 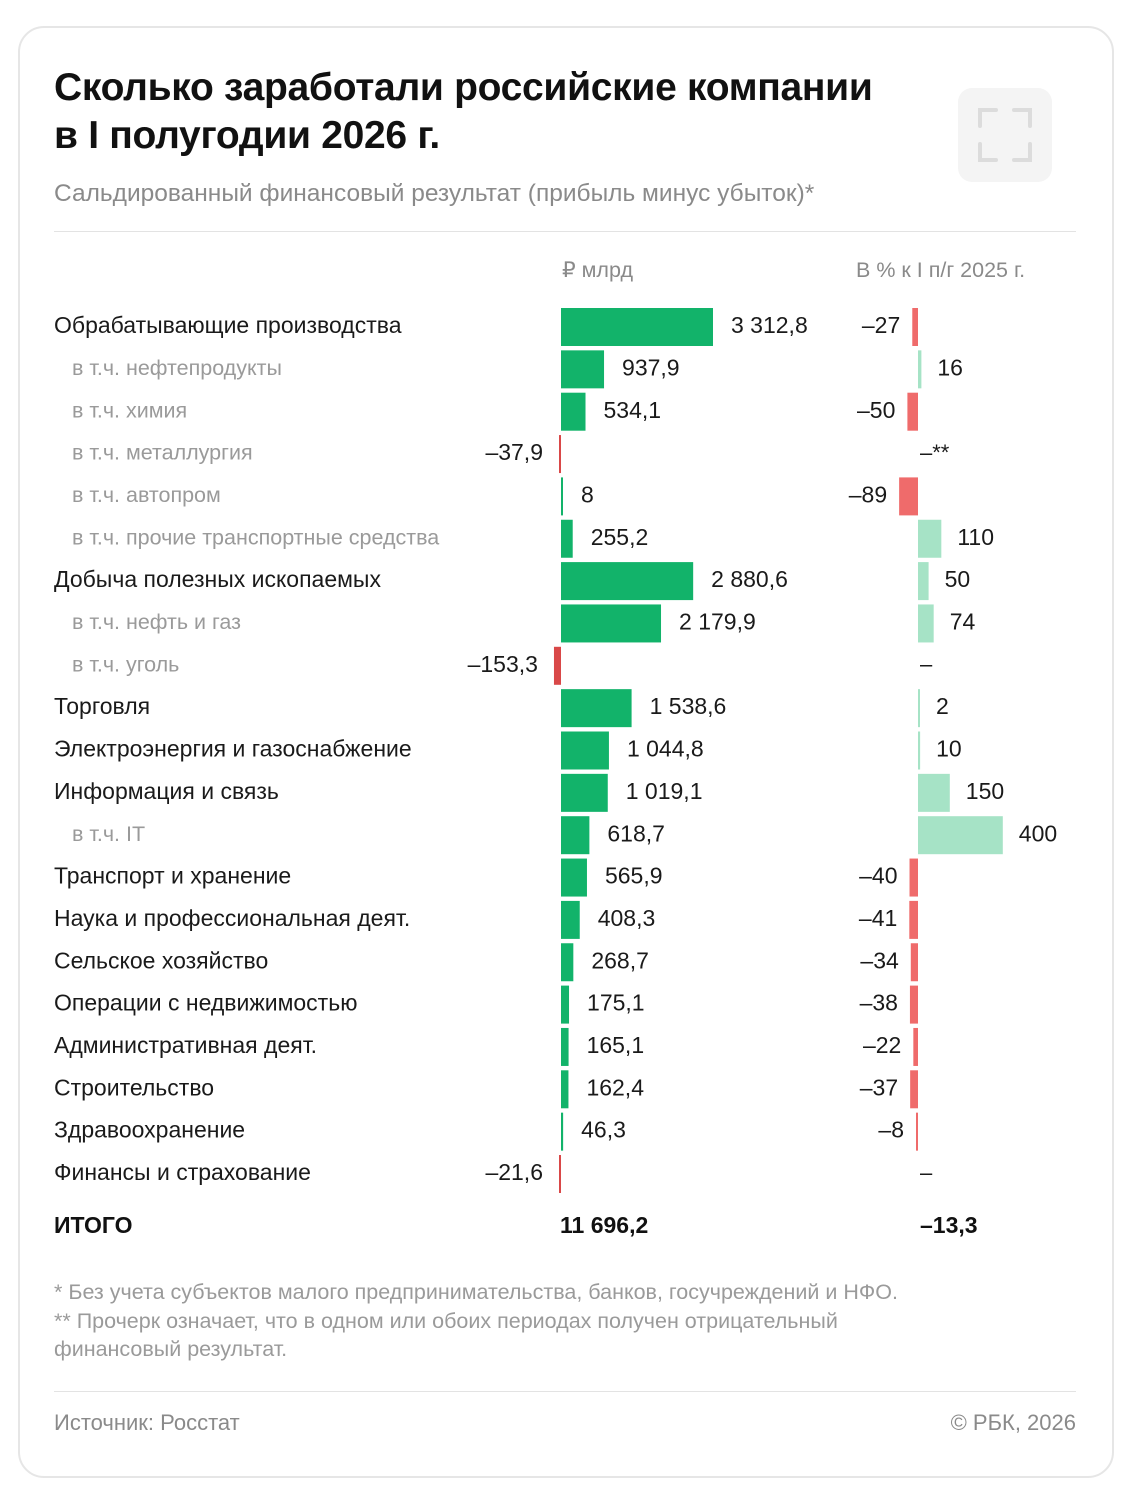 What do you see at coordinates (255, 537) in the screenshot?
I see `category-label: в т.ч. прочие транспортные средства` at bounding box center [255, 537].